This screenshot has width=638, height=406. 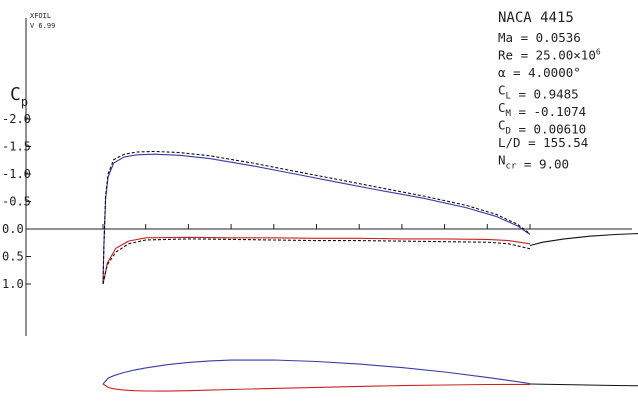 I want to click on y-tick-label: 0.0, so click(x=13, y=229).